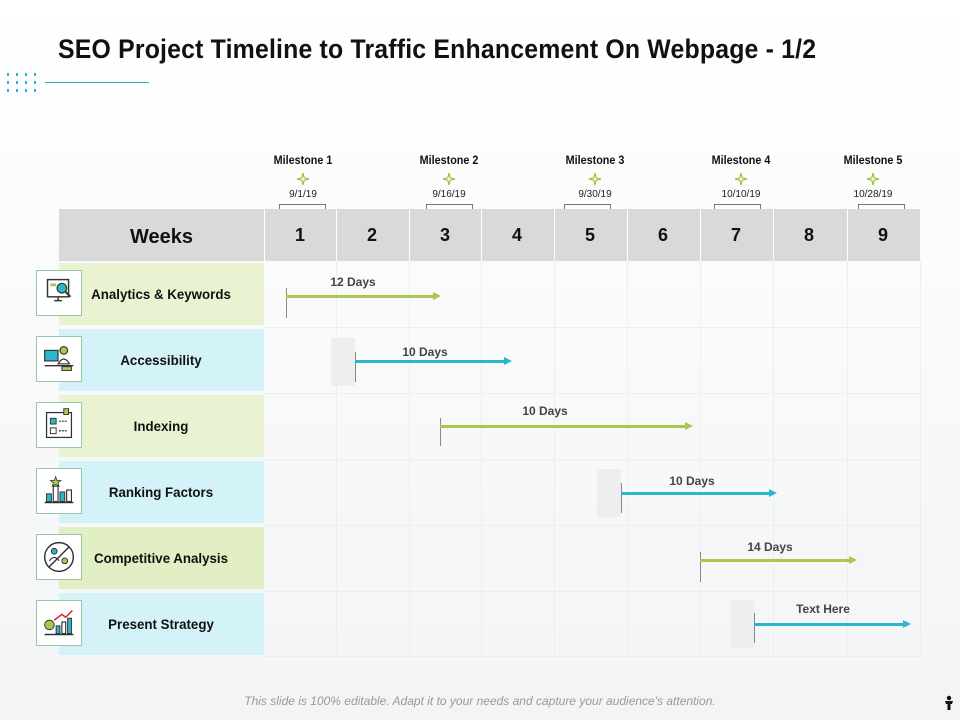 This screenshot has width=960, height=720. What do you see at coordinates (778, 560) in the screenshot?
I see `gantt-bar-competitive-analysis` at bounding box center [778, 560].